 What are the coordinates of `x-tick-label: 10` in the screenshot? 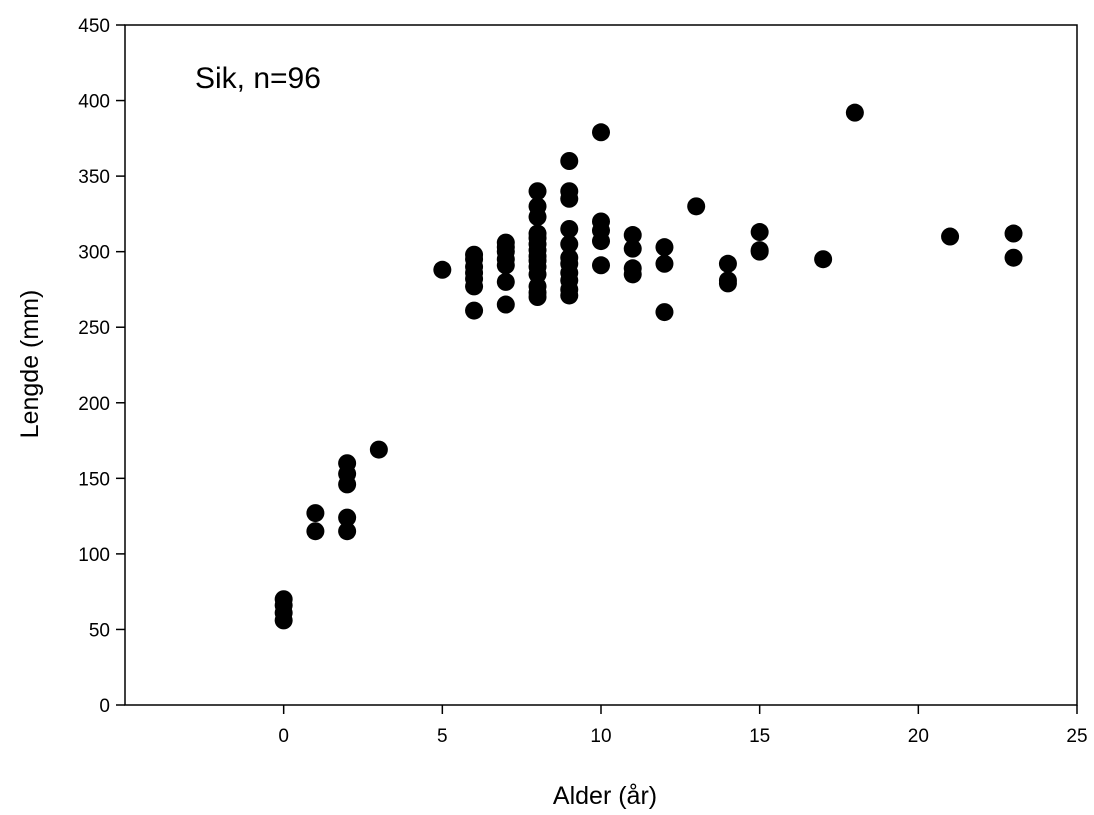 It's located at (600, 736).